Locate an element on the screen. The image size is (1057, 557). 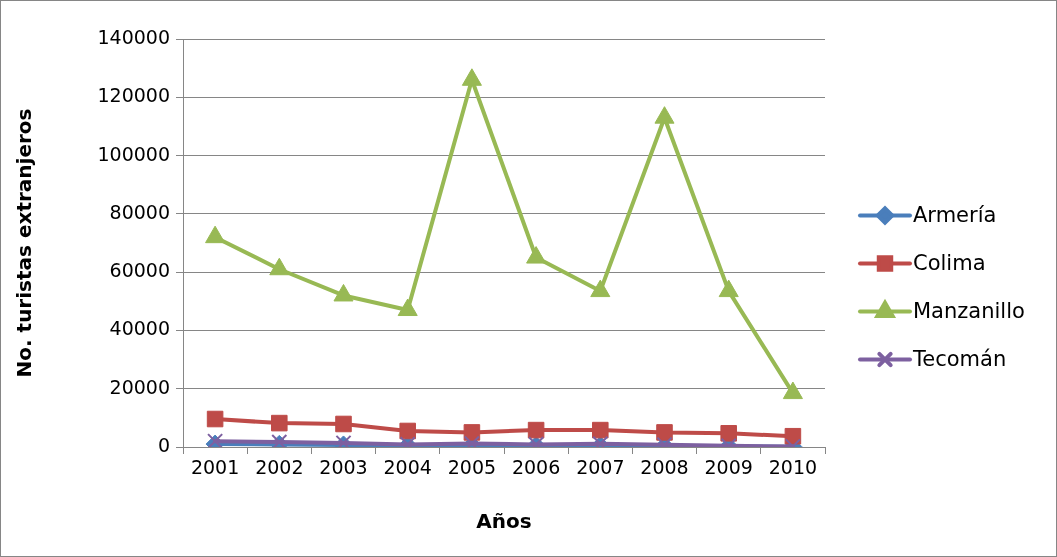
y-tick-label: 40000 is located at coordinates (139, 328).